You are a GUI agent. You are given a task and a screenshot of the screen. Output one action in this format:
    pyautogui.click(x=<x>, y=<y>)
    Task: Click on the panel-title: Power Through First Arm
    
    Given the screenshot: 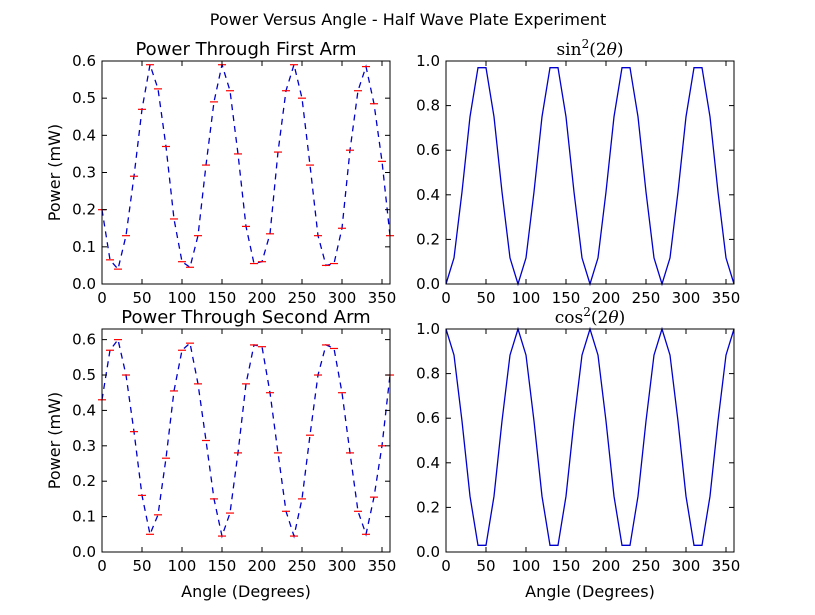 What is the action you would take?
    pyautogui.click(x=245, y=49)
    